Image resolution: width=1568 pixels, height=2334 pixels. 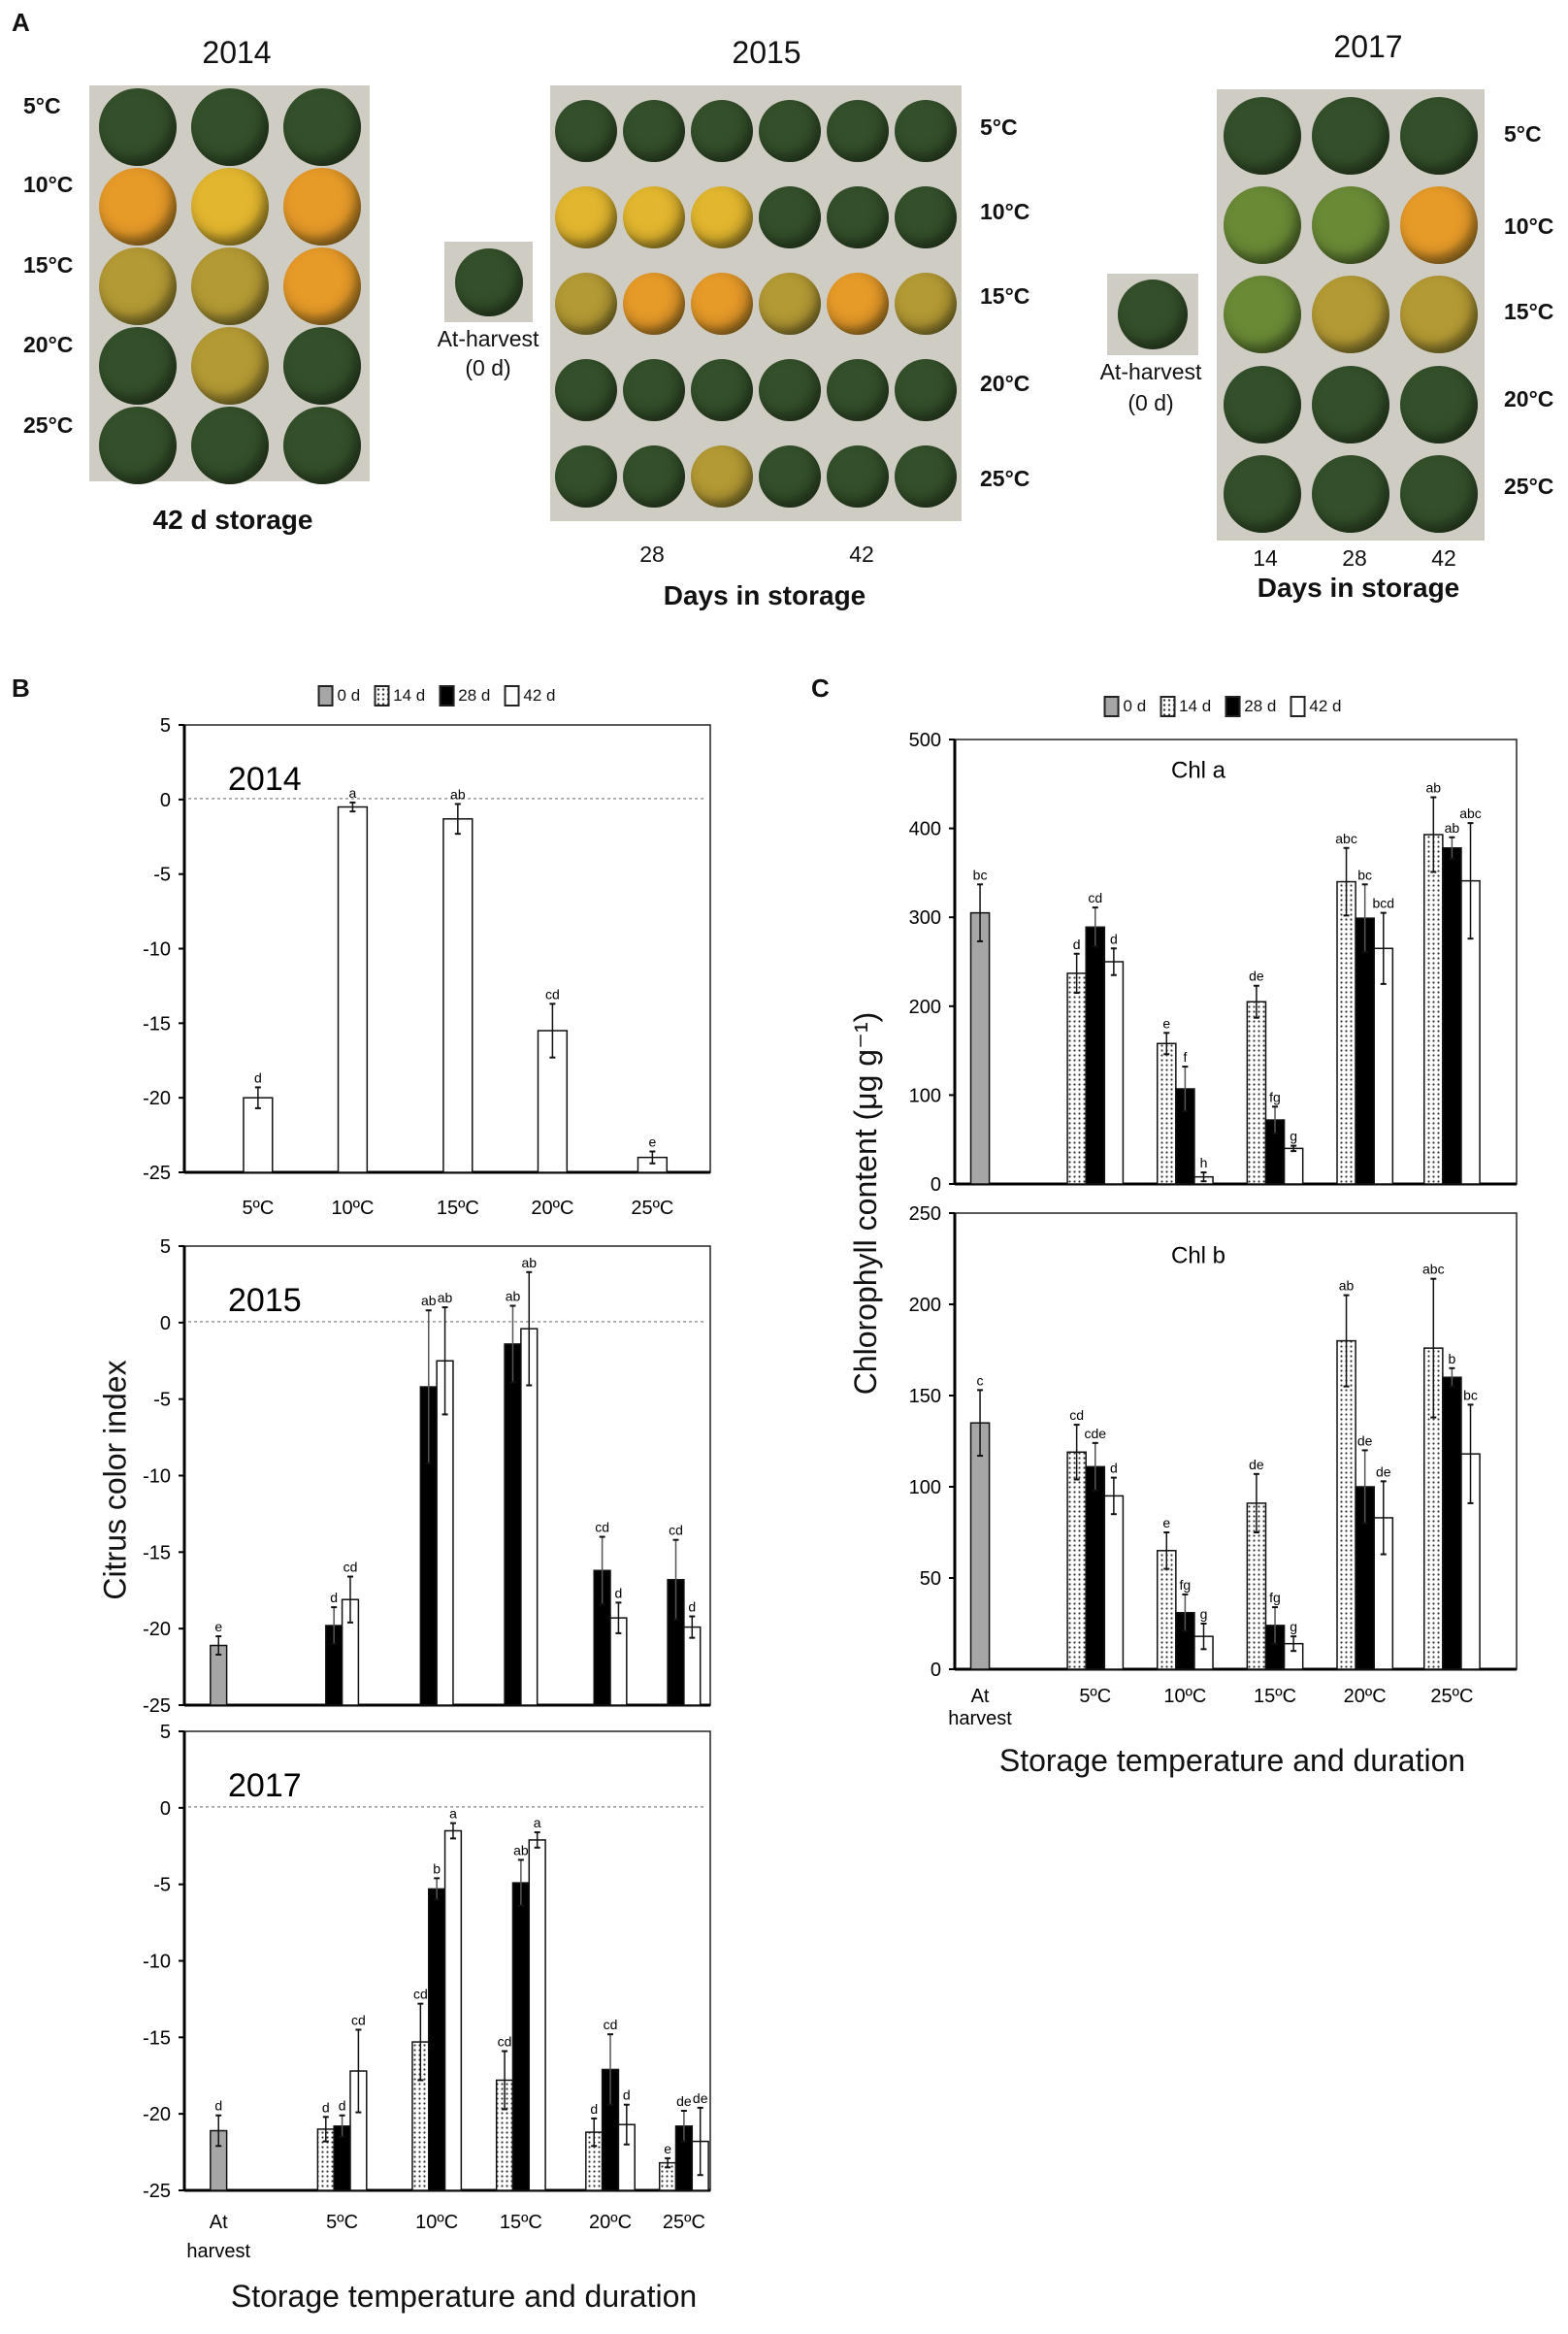 I want to click on significance-letter: a, so click(x=453, y=1814).